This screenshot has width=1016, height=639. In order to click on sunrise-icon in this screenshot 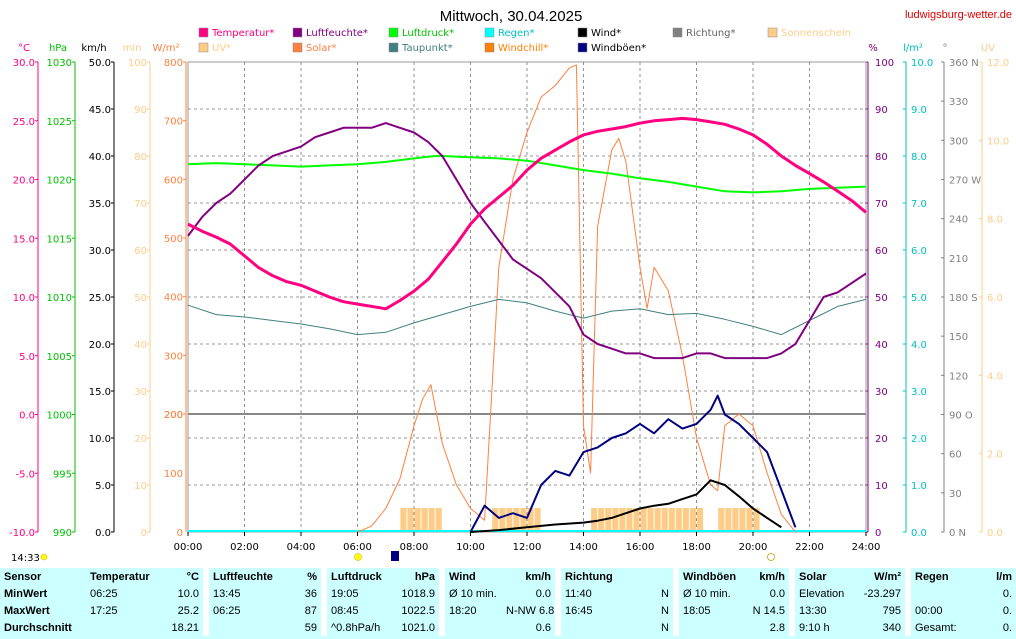, I will do `click(358, 557)`.